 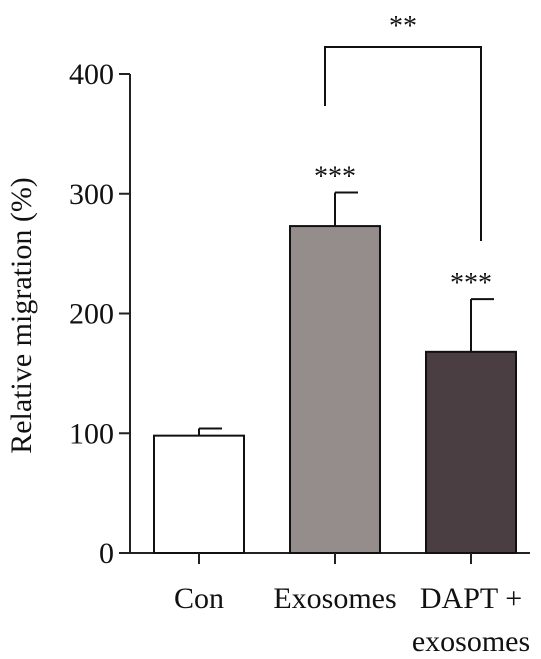 I want to click on x-tick-label: Con, so click(x=199, y=598).